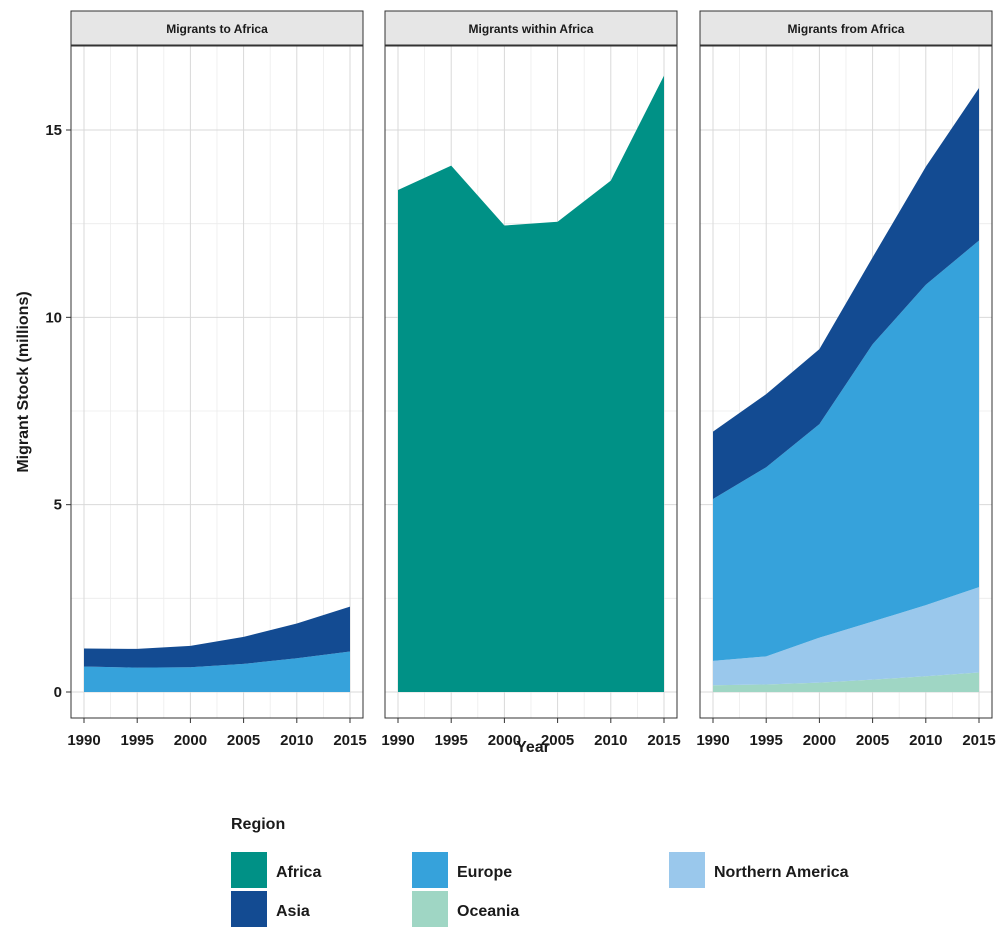  What do you see at coordinates (258, 824) in the screenshot?
I see `legend-title: Region` at bounding box center [258, 824].